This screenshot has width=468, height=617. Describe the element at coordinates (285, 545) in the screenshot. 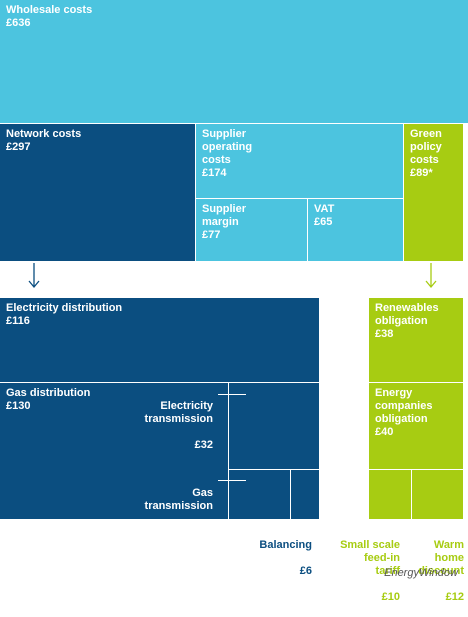

I see `balancing-label: Balancing` at that location.